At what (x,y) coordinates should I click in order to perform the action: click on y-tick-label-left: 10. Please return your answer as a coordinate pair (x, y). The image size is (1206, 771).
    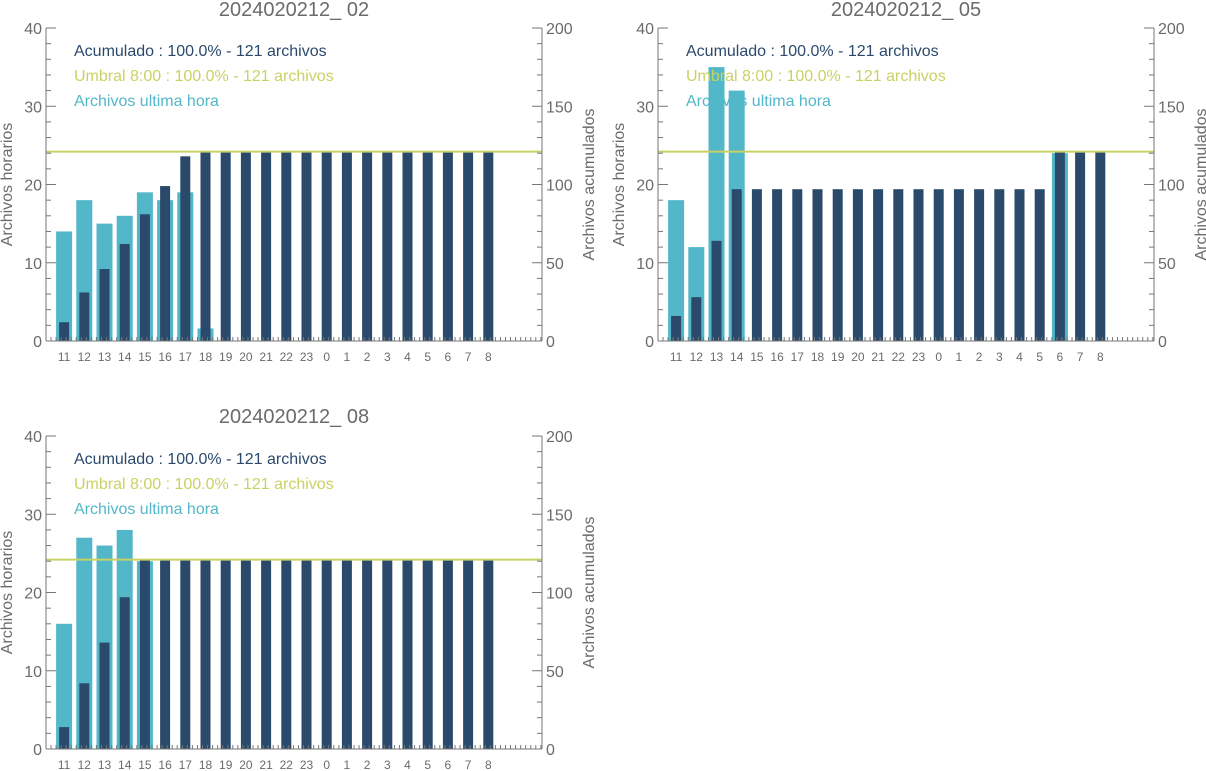
    Looking at the image, I should click on (33, 264).